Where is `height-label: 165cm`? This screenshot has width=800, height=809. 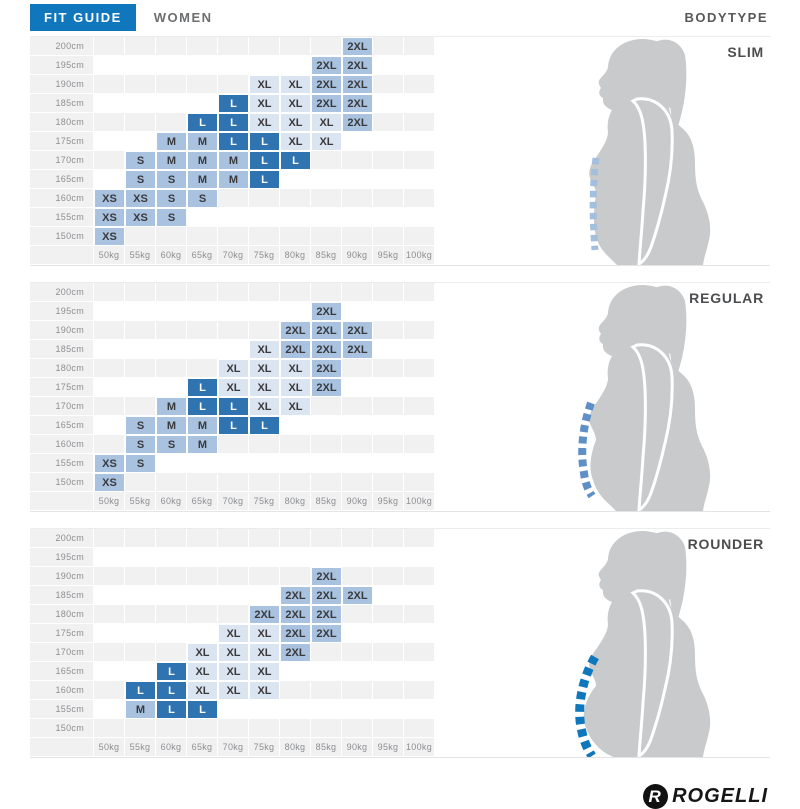 height-label: 165cm is located at coordinates (62, 179).